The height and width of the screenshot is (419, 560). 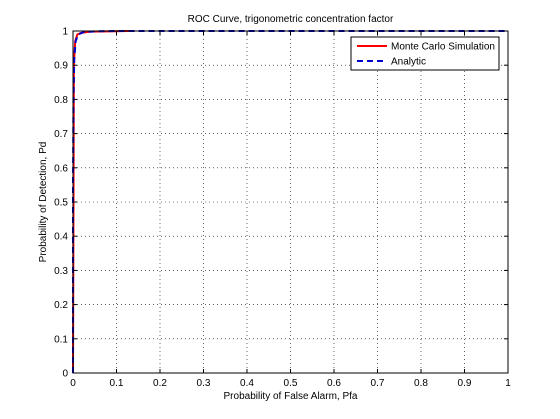 I want to click on x-tick-label: 0.3, so click(x=204, y=383).